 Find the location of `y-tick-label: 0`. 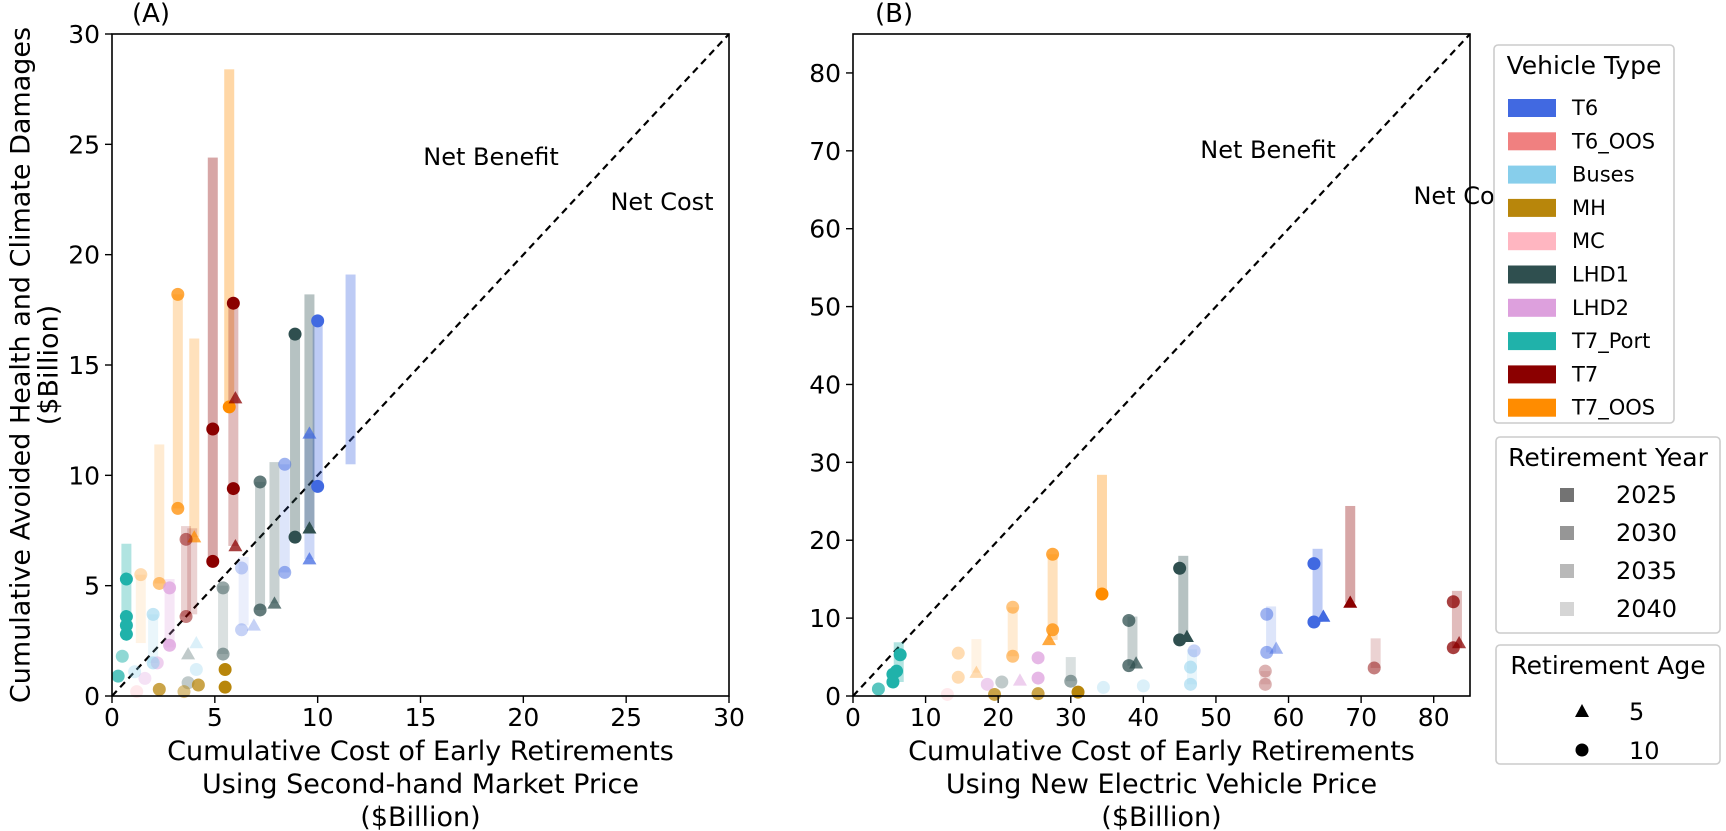

y-tick-label: 0 is located at coordinates (92, 696).